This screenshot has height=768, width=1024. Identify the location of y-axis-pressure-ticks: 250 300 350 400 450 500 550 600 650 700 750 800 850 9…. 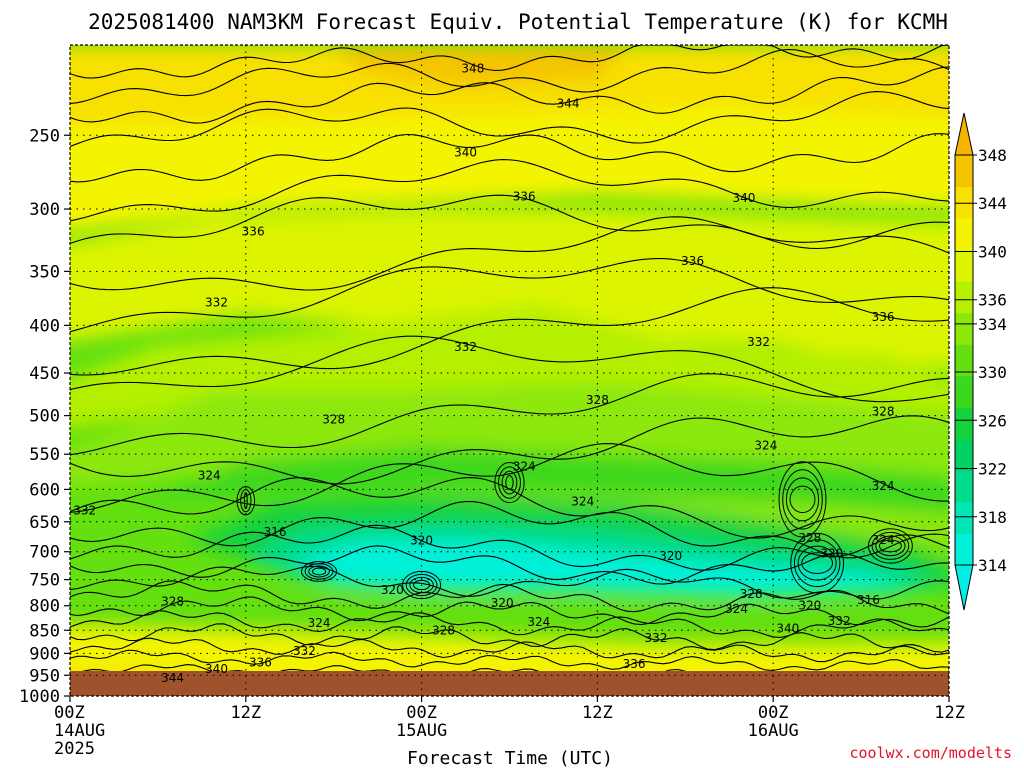
(44, 416).